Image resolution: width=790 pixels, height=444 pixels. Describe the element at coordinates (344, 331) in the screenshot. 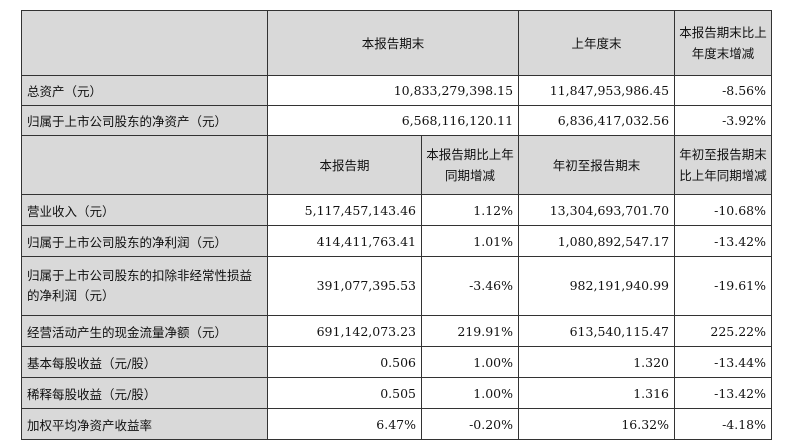

I see `value-cell: 691,142,073.23` at that location.